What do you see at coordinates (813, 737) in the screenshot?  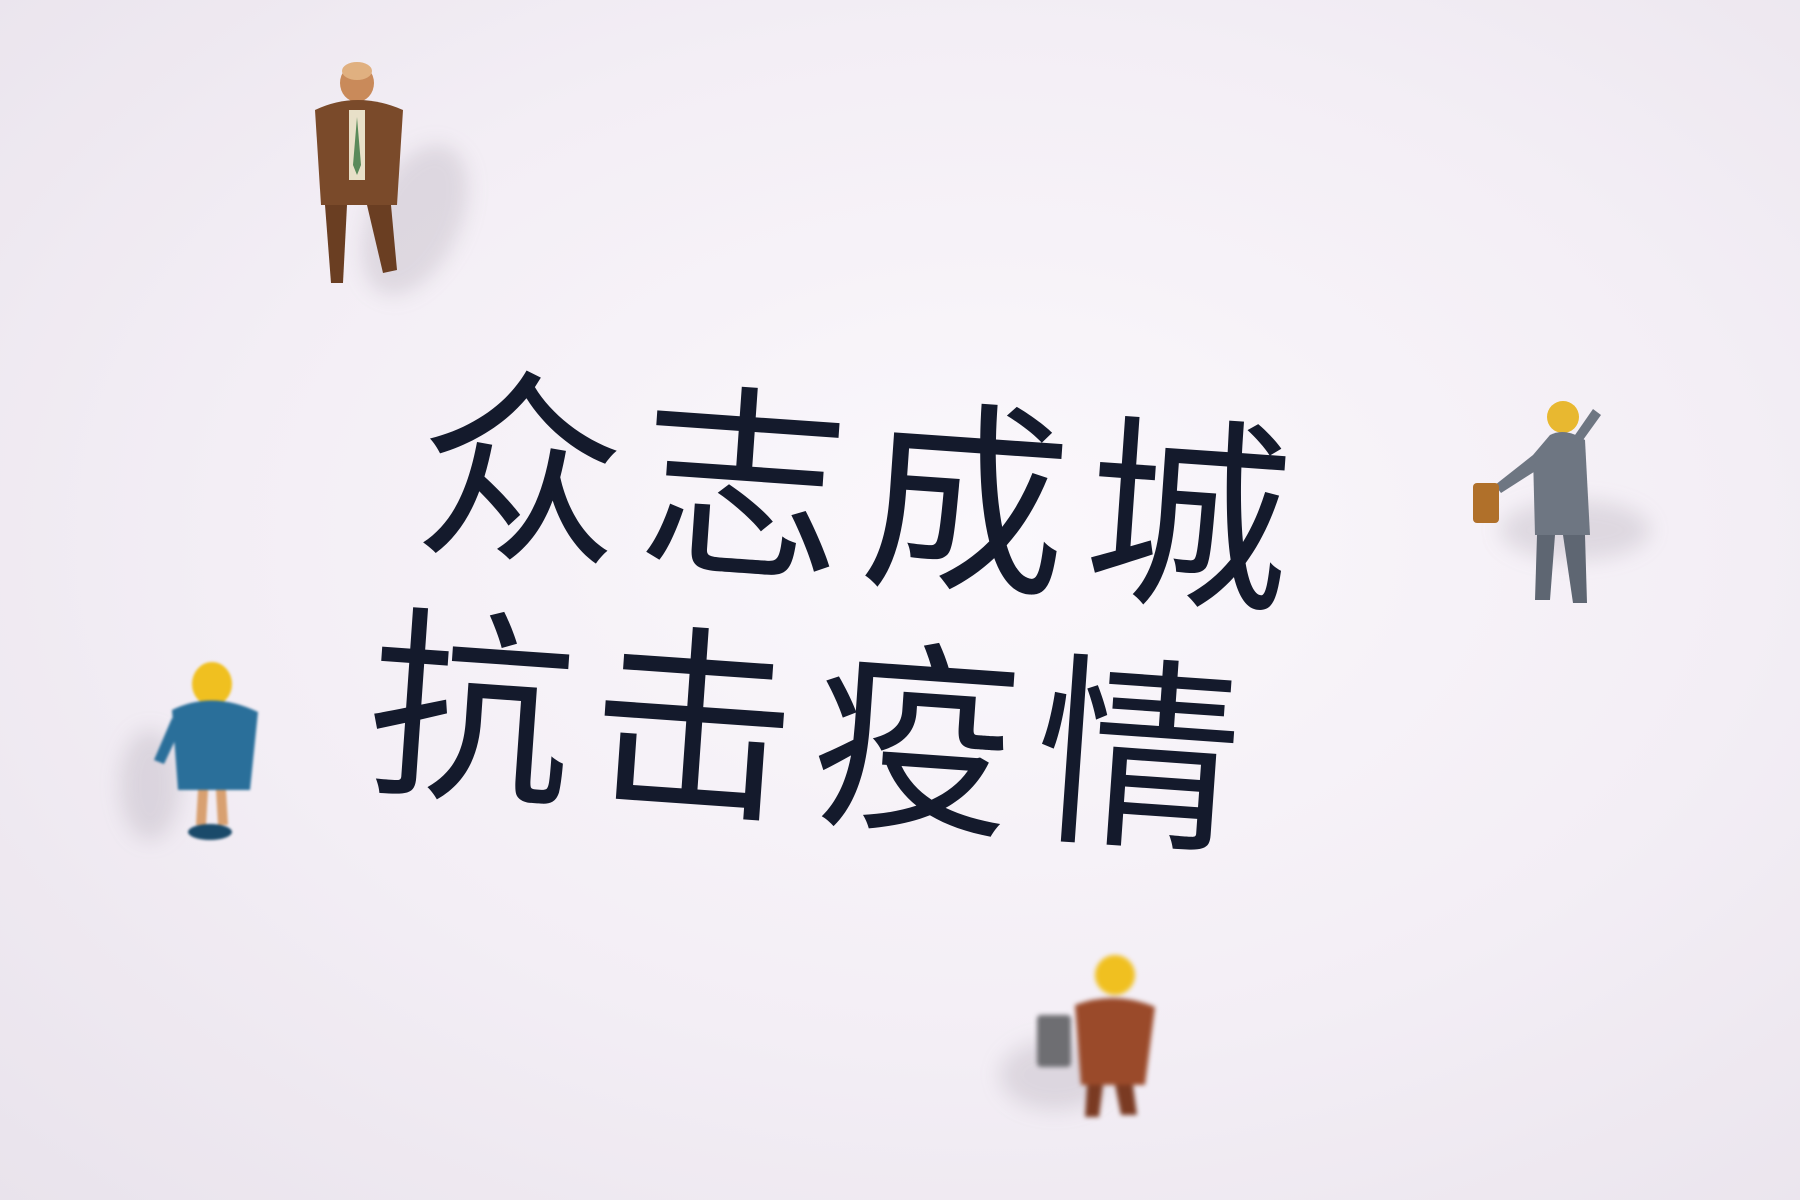 I see `headline-line-2: 抗击疫情` at bounding box center [813, 737].